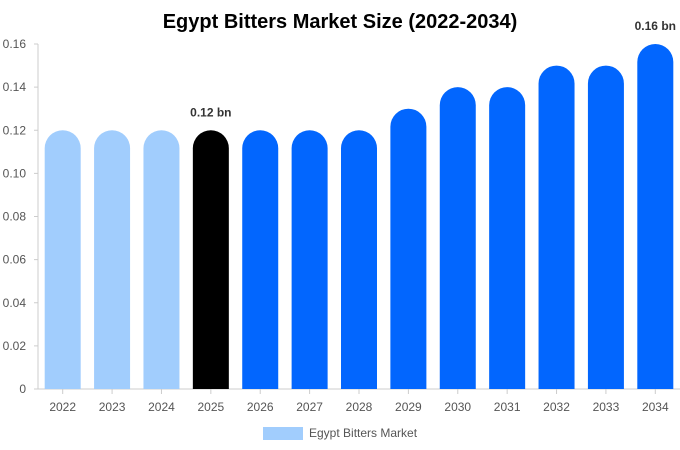  I want to click on y-tick-label: 0.02, so click(15, 346).